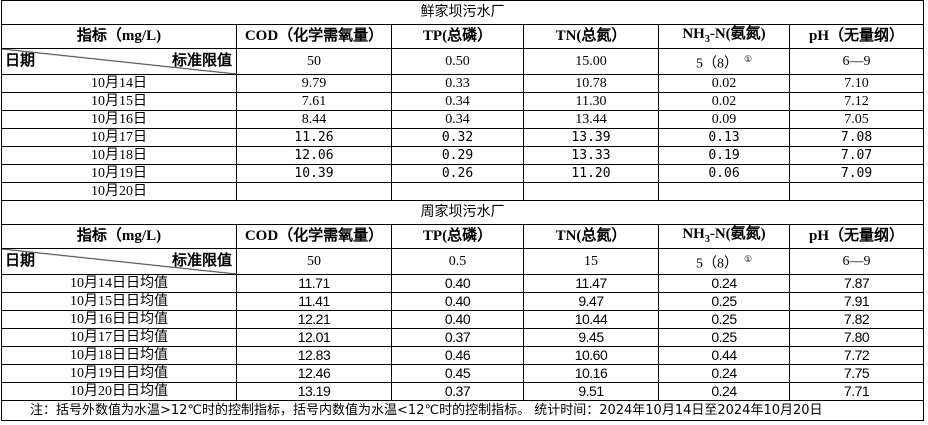 The image size is (928, 425). I want to click on value-cell: 0.25, so click(724, 319).